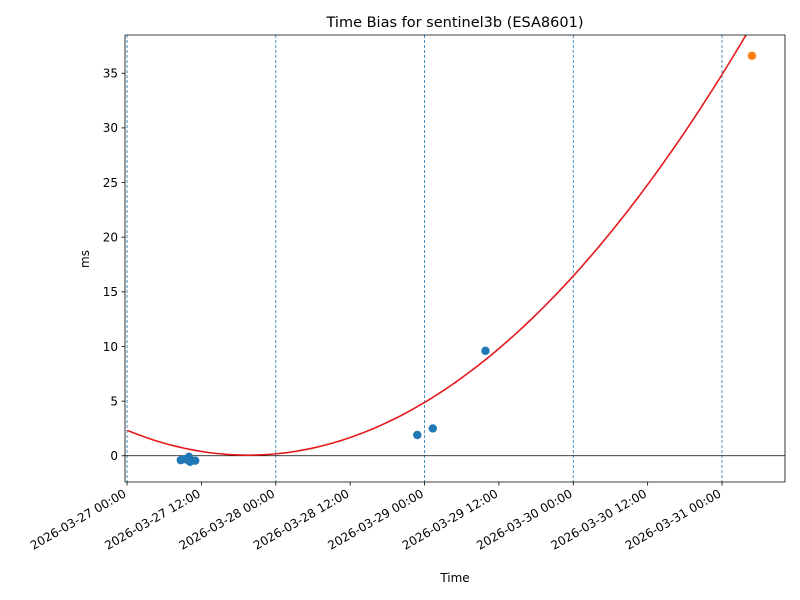  I want to click on y-axis-title: ms, so click(85, 259).